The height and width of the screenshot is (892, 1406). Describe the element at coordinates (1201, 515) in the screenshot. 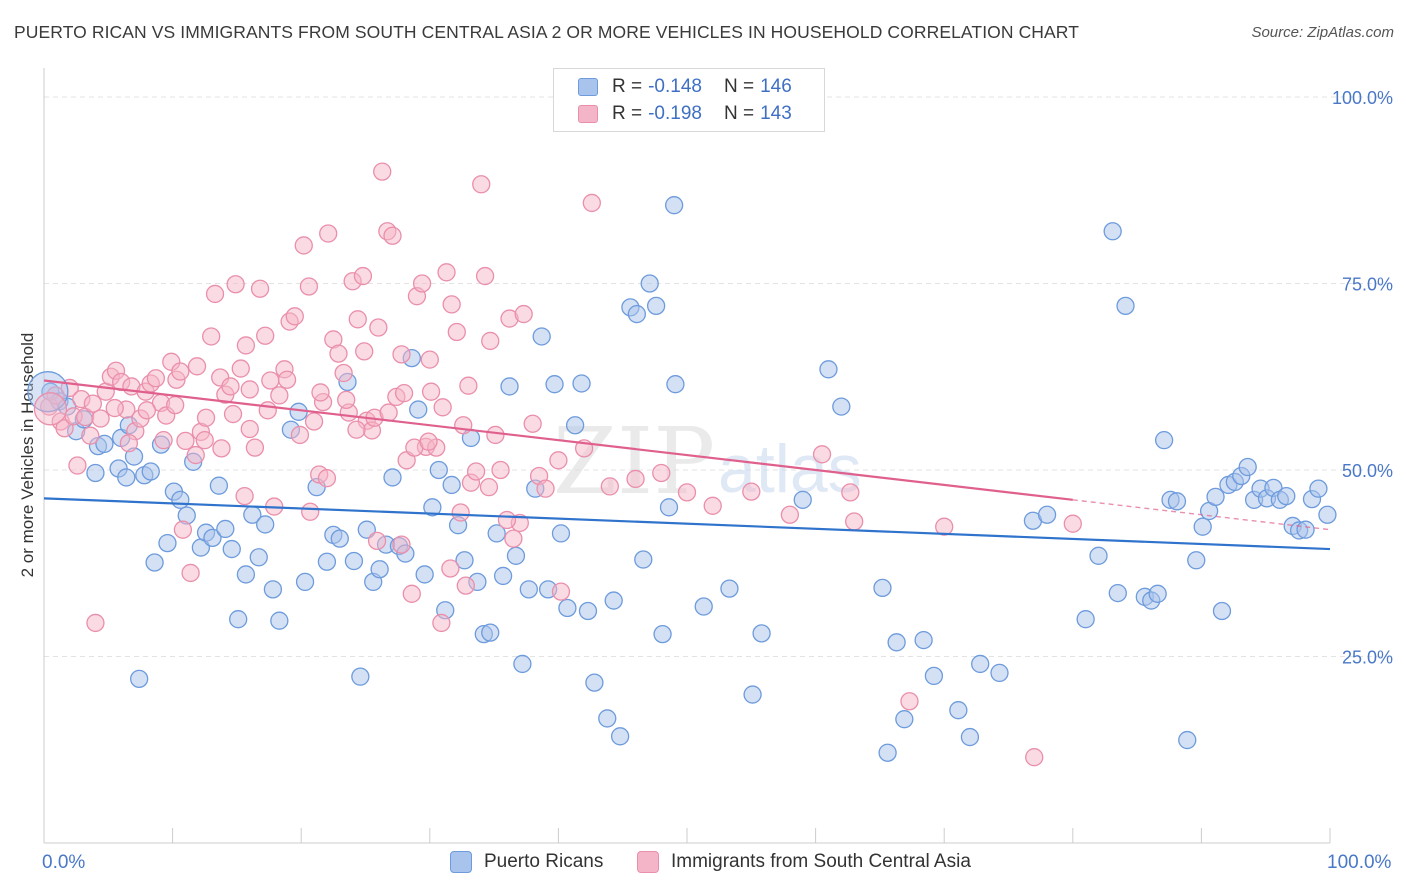

I see `south-central-asia-trend-extension` at that location.